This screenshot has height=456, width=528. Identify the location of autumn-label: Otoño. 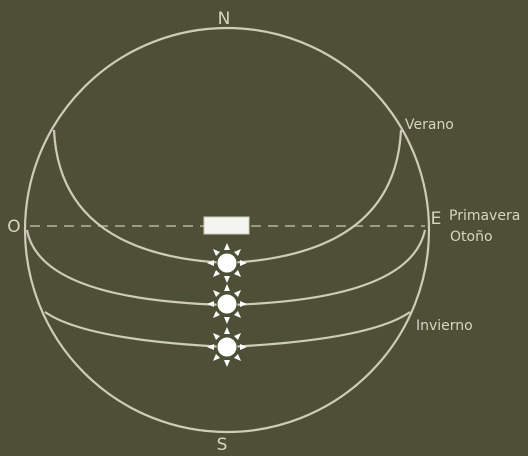
(471, 237).